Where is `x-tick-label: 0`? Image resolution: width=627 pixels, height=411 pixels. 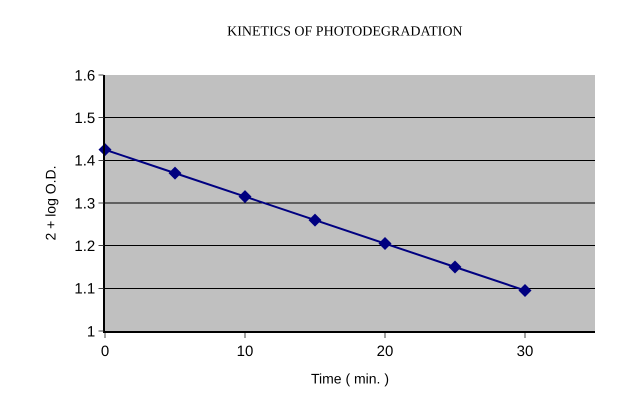
x-tick-label: 0 is located at coordinates (105, 351).